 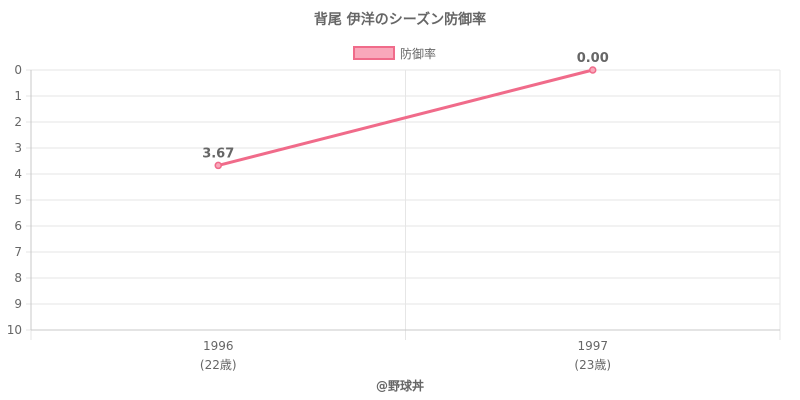 I want to click on y-axis: 0 1 2 3 4 5 6 7 8 9 10, so click(x=14, y=200).